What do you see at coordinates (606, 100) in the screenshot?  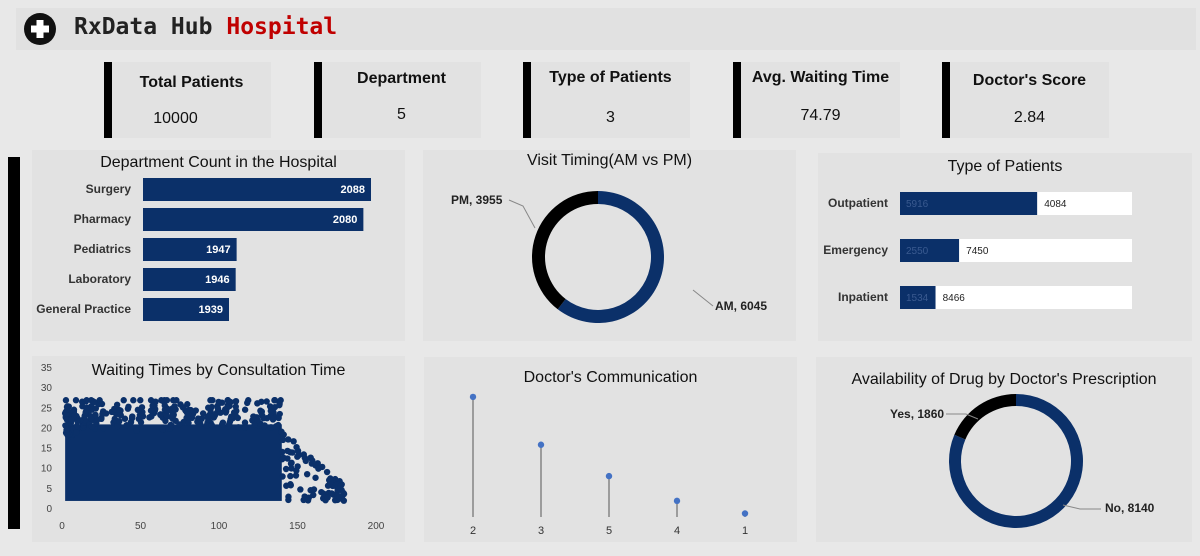 I see `kpi-type-of-patients: Type of Patients 3` at bounding box center [606, 100].